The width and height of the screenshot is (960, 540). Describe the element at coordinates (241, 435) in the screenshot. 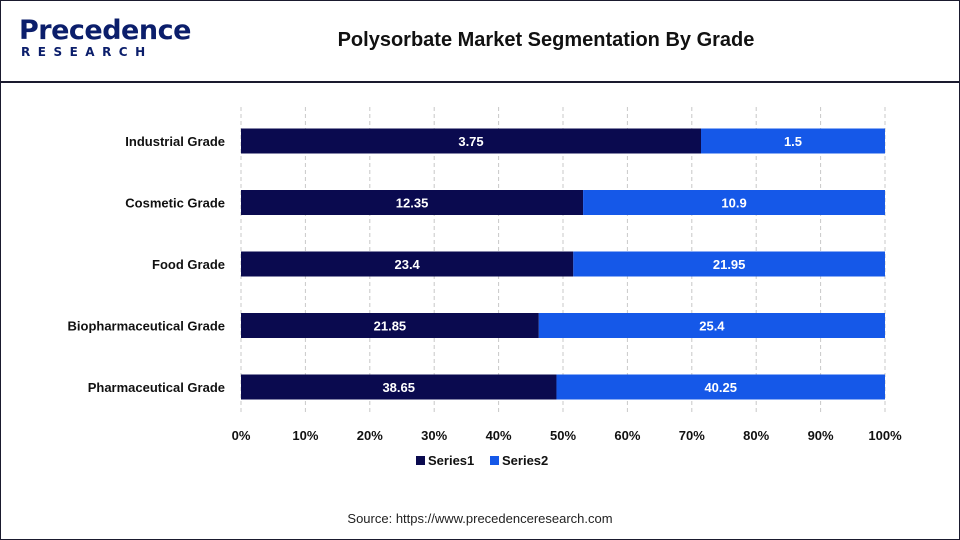

I see `x-tick-label: 0%` at that location.